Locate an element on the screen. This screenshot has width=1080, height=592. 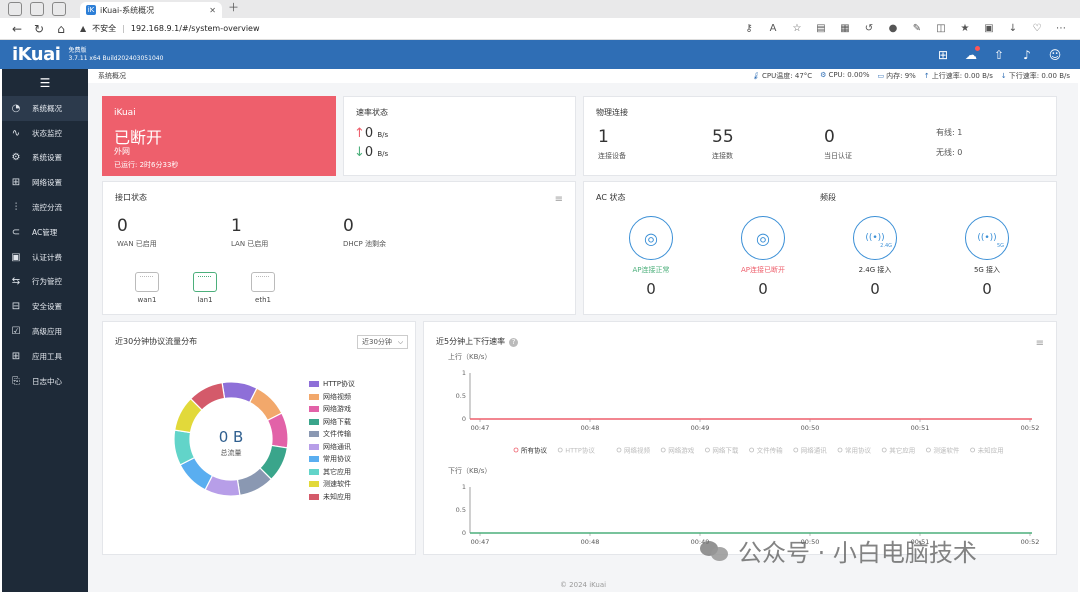
warning-icon: ▲ is located at coordinates (83, 28).